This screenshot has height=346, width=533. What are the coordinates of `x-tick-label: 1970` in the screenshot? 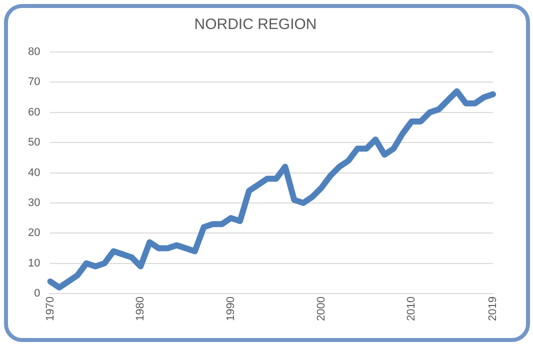 It's located at (50, 309).